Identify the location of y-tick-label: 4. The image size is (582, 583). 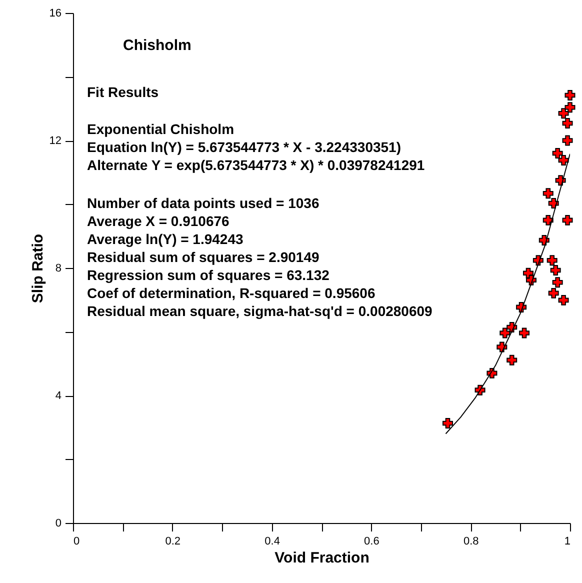
(58, 396).